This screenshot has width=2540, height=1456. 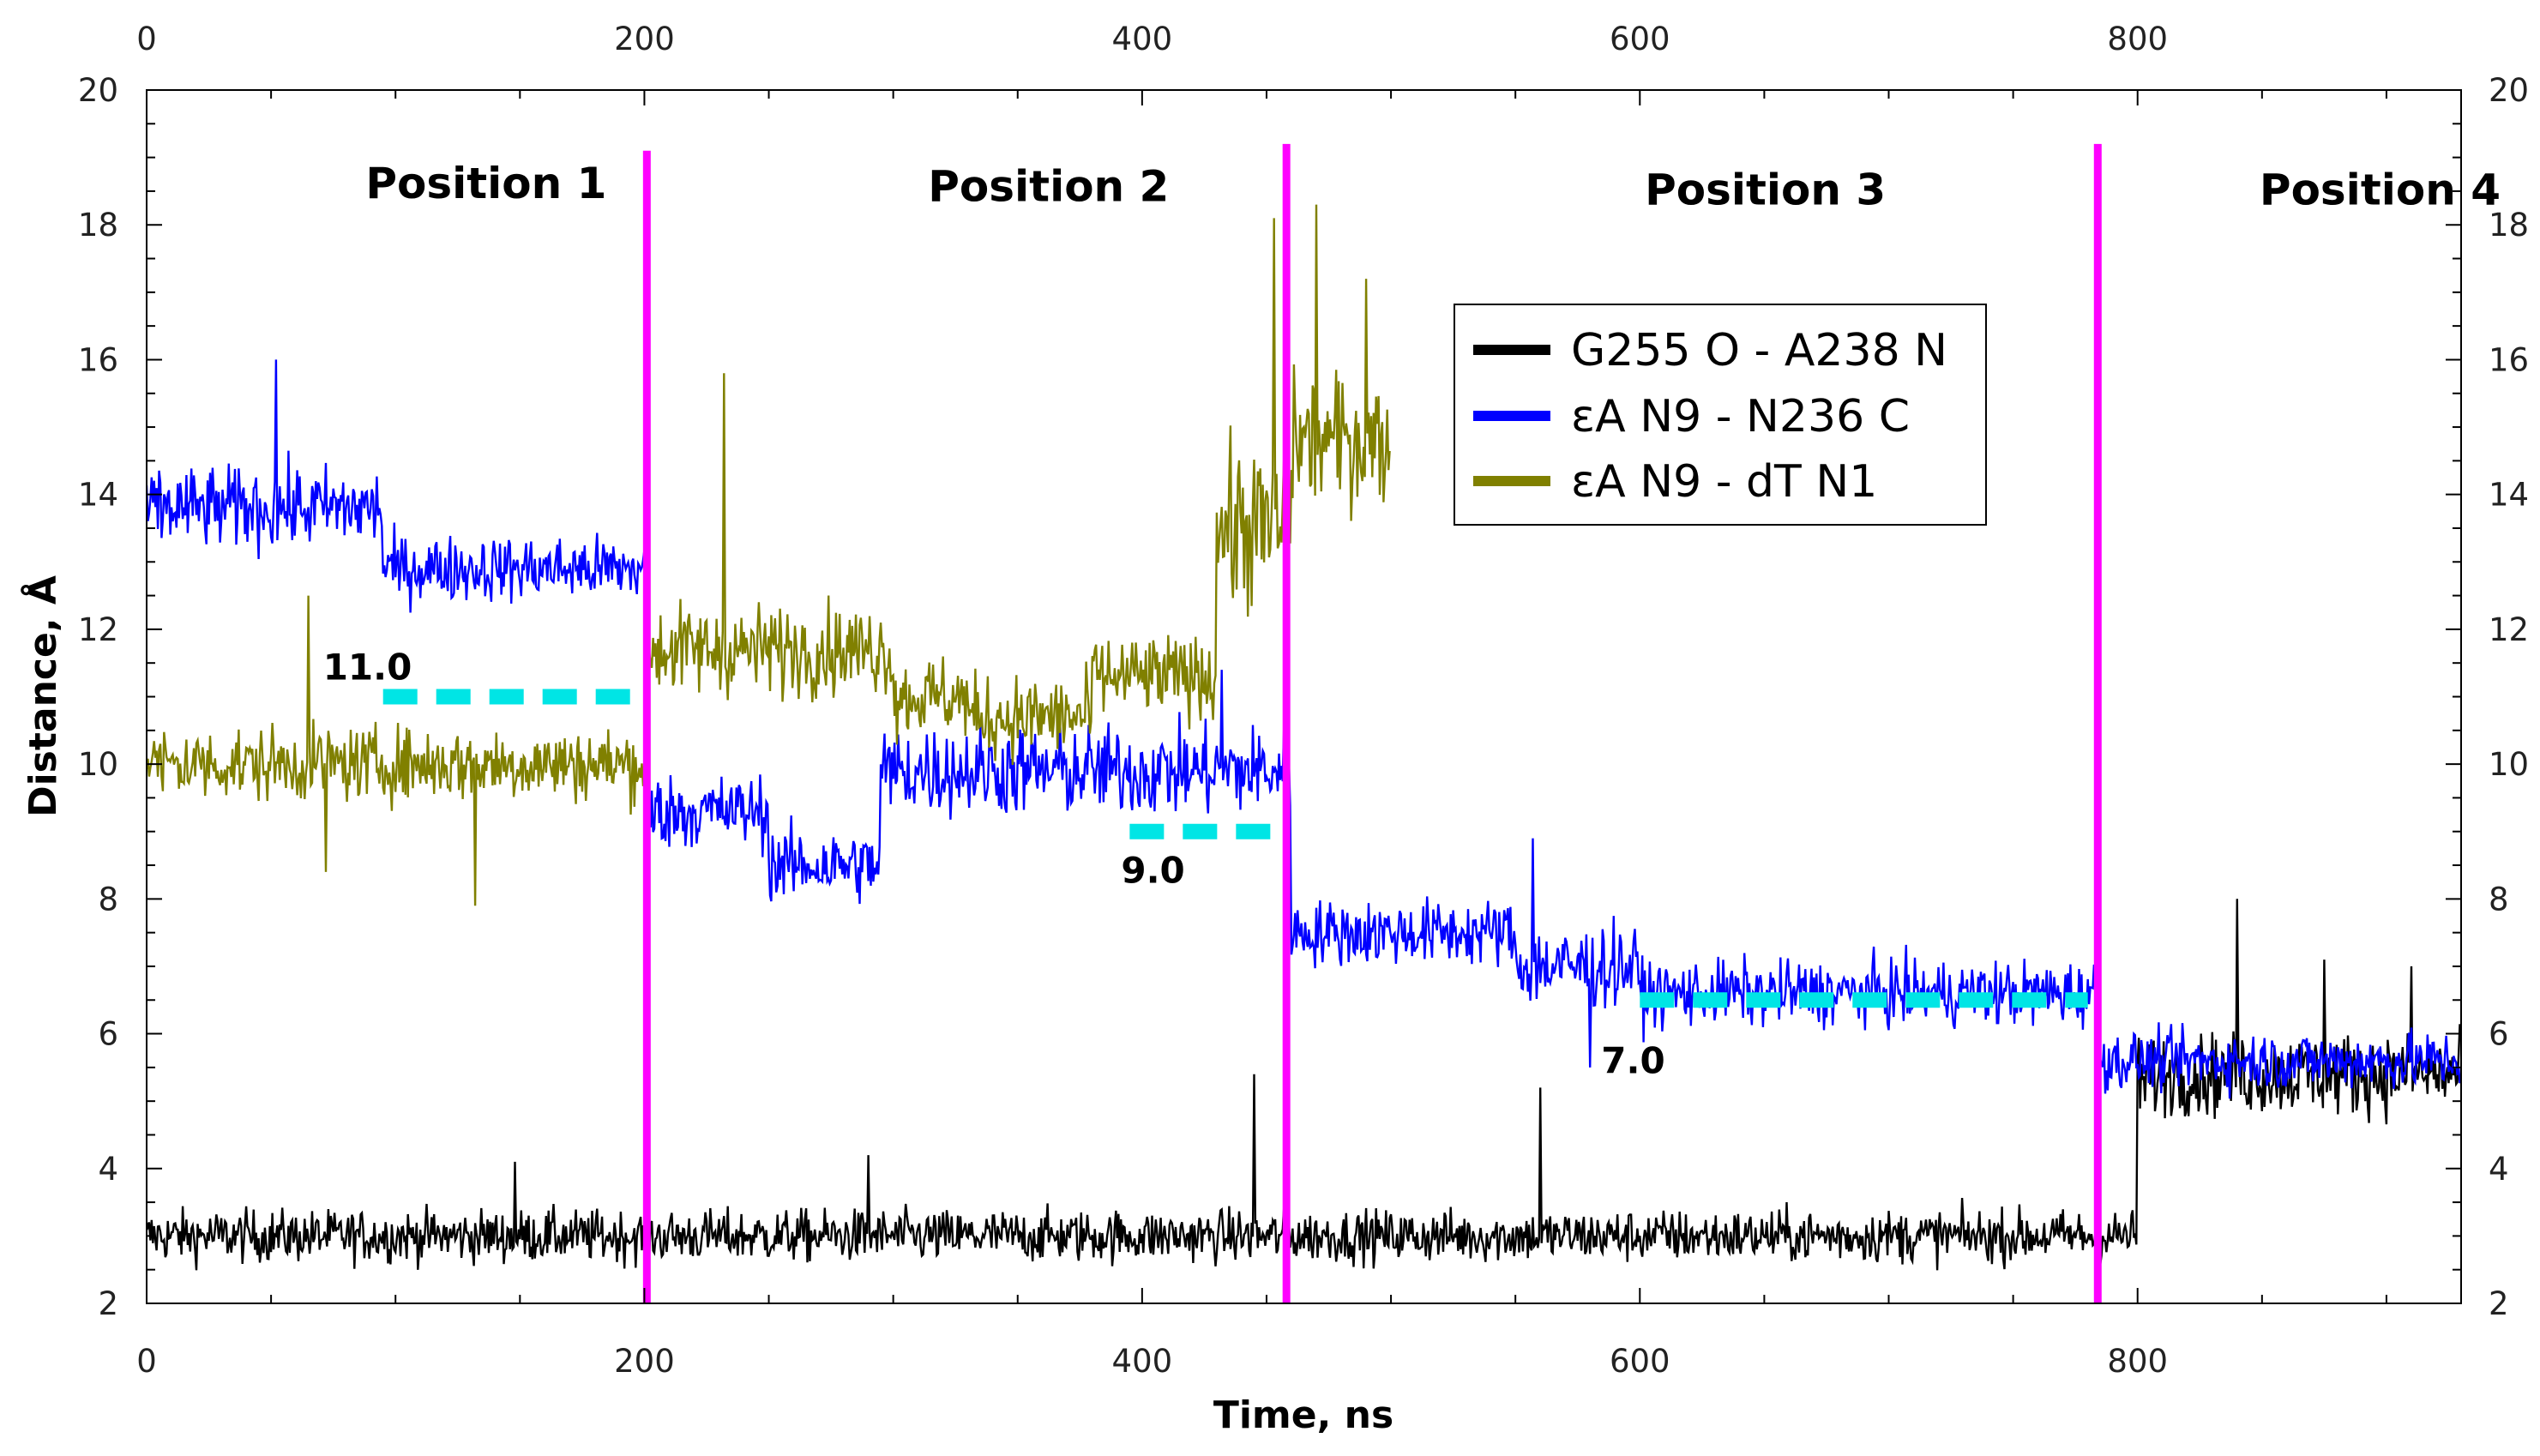 I want to click on legend-label-dt: εA N9 - dT N1, so click(x=1724, y=482).